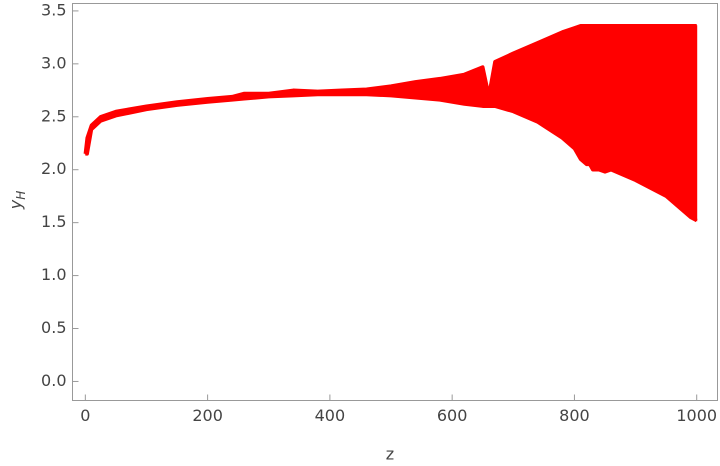 The height and width of the screenshot is (466, 720). I want to click on x-tick-label: 200, so click(207, 415).